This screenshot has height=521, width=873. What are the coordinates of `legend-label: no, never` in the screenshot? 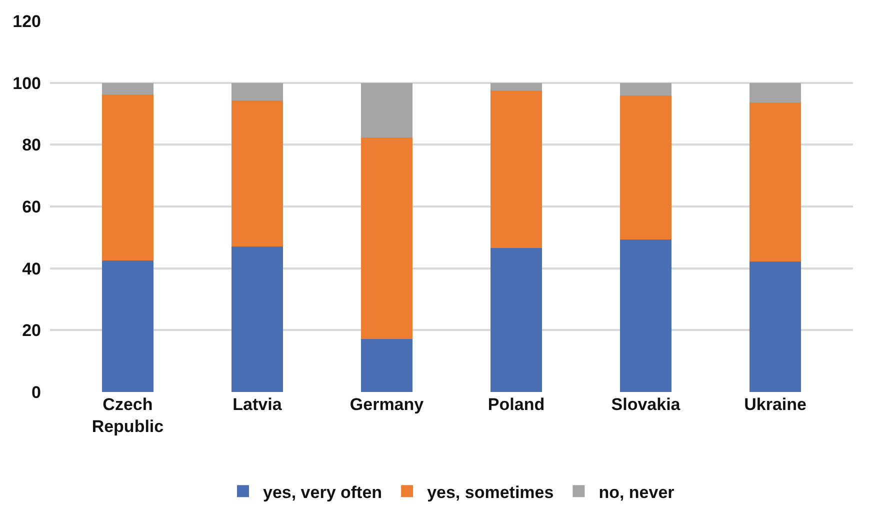 It's located at (636, 492).